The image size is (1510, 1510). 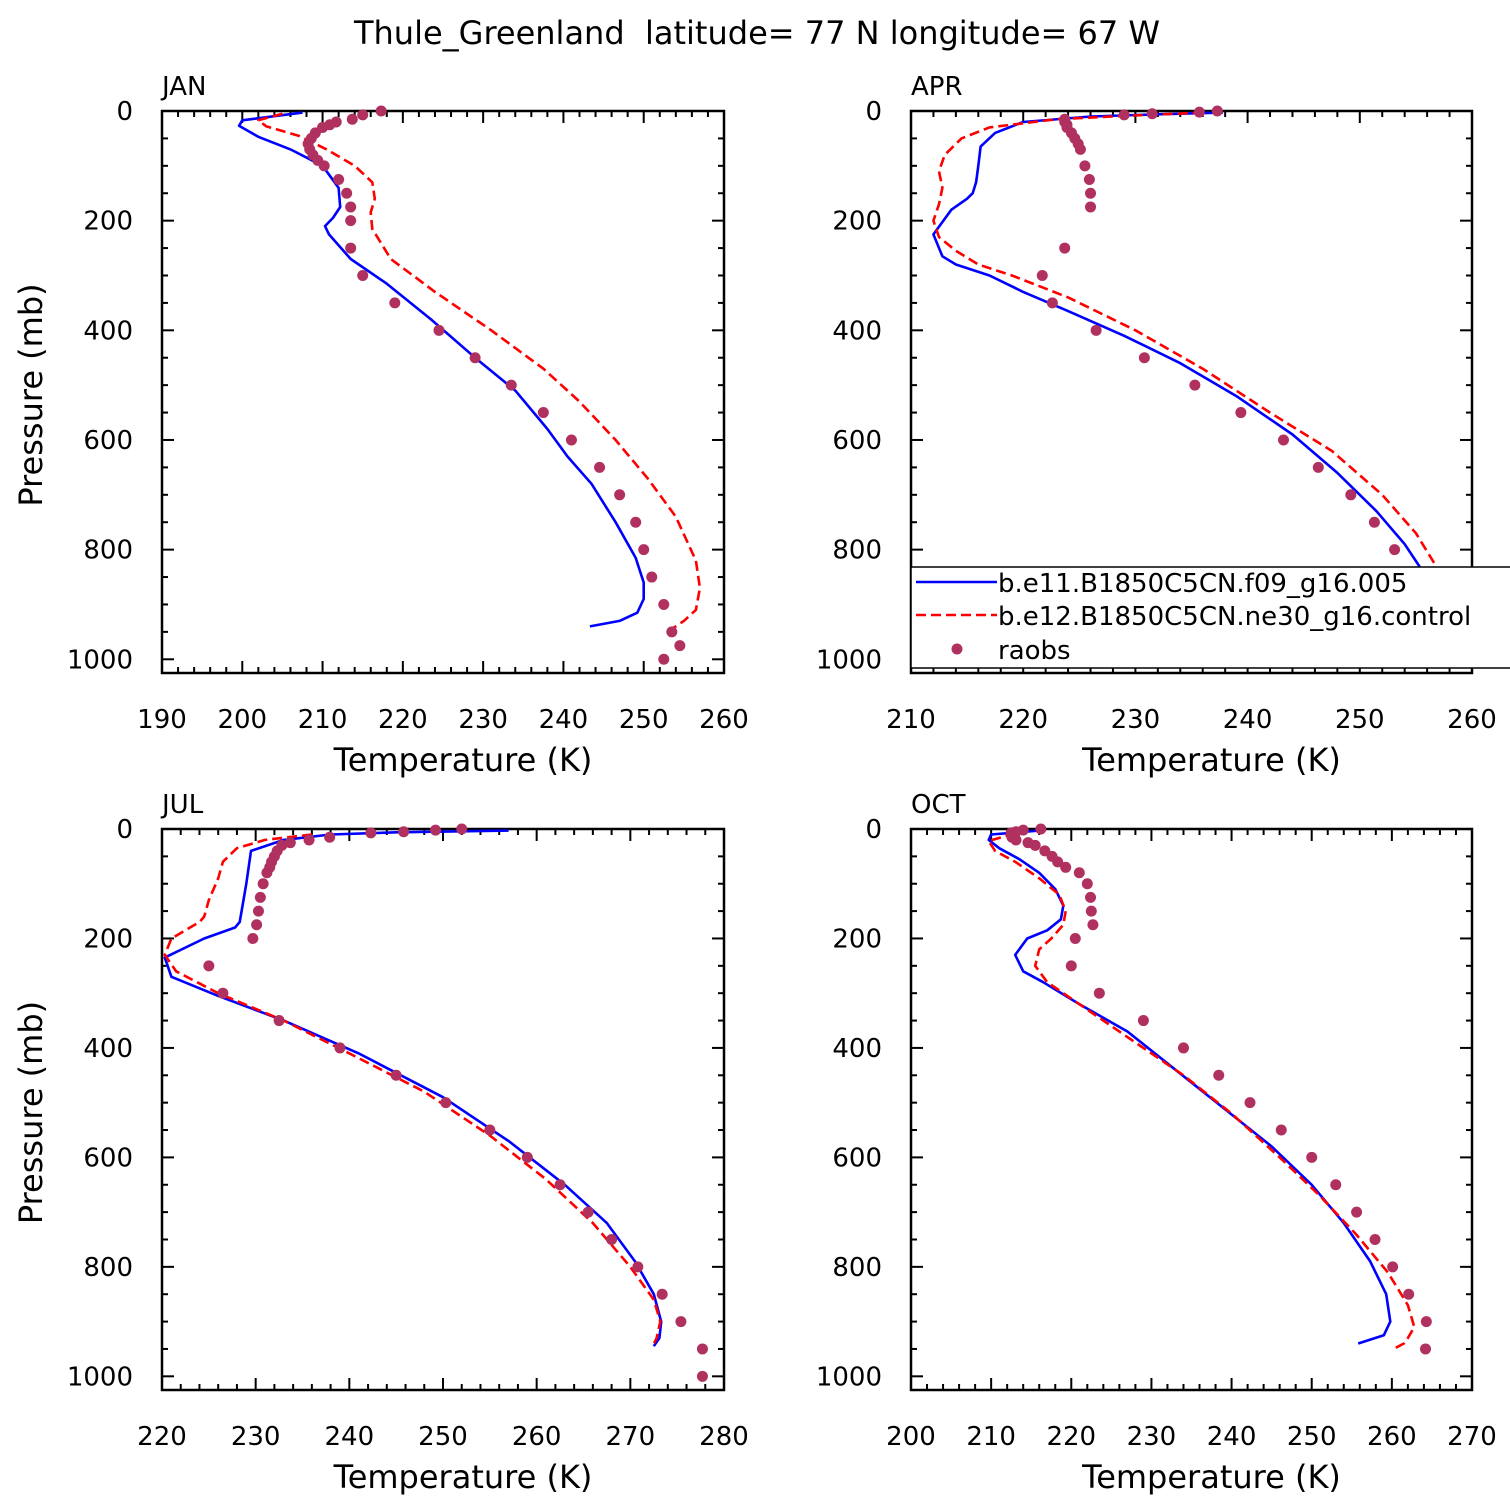 I want to click on panel-title: OCT, so click(x=938, y=805).